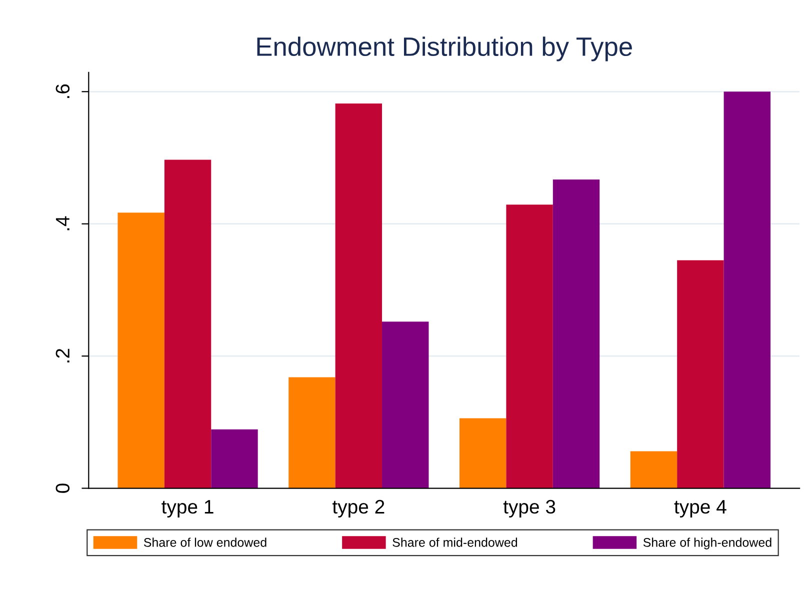 The width and height of the screenshot is (806, 594). What do you see at coordinates (188, 509) in the screenshot?
I see `x-tick-label: type 1` at bounding box center [188, 509].